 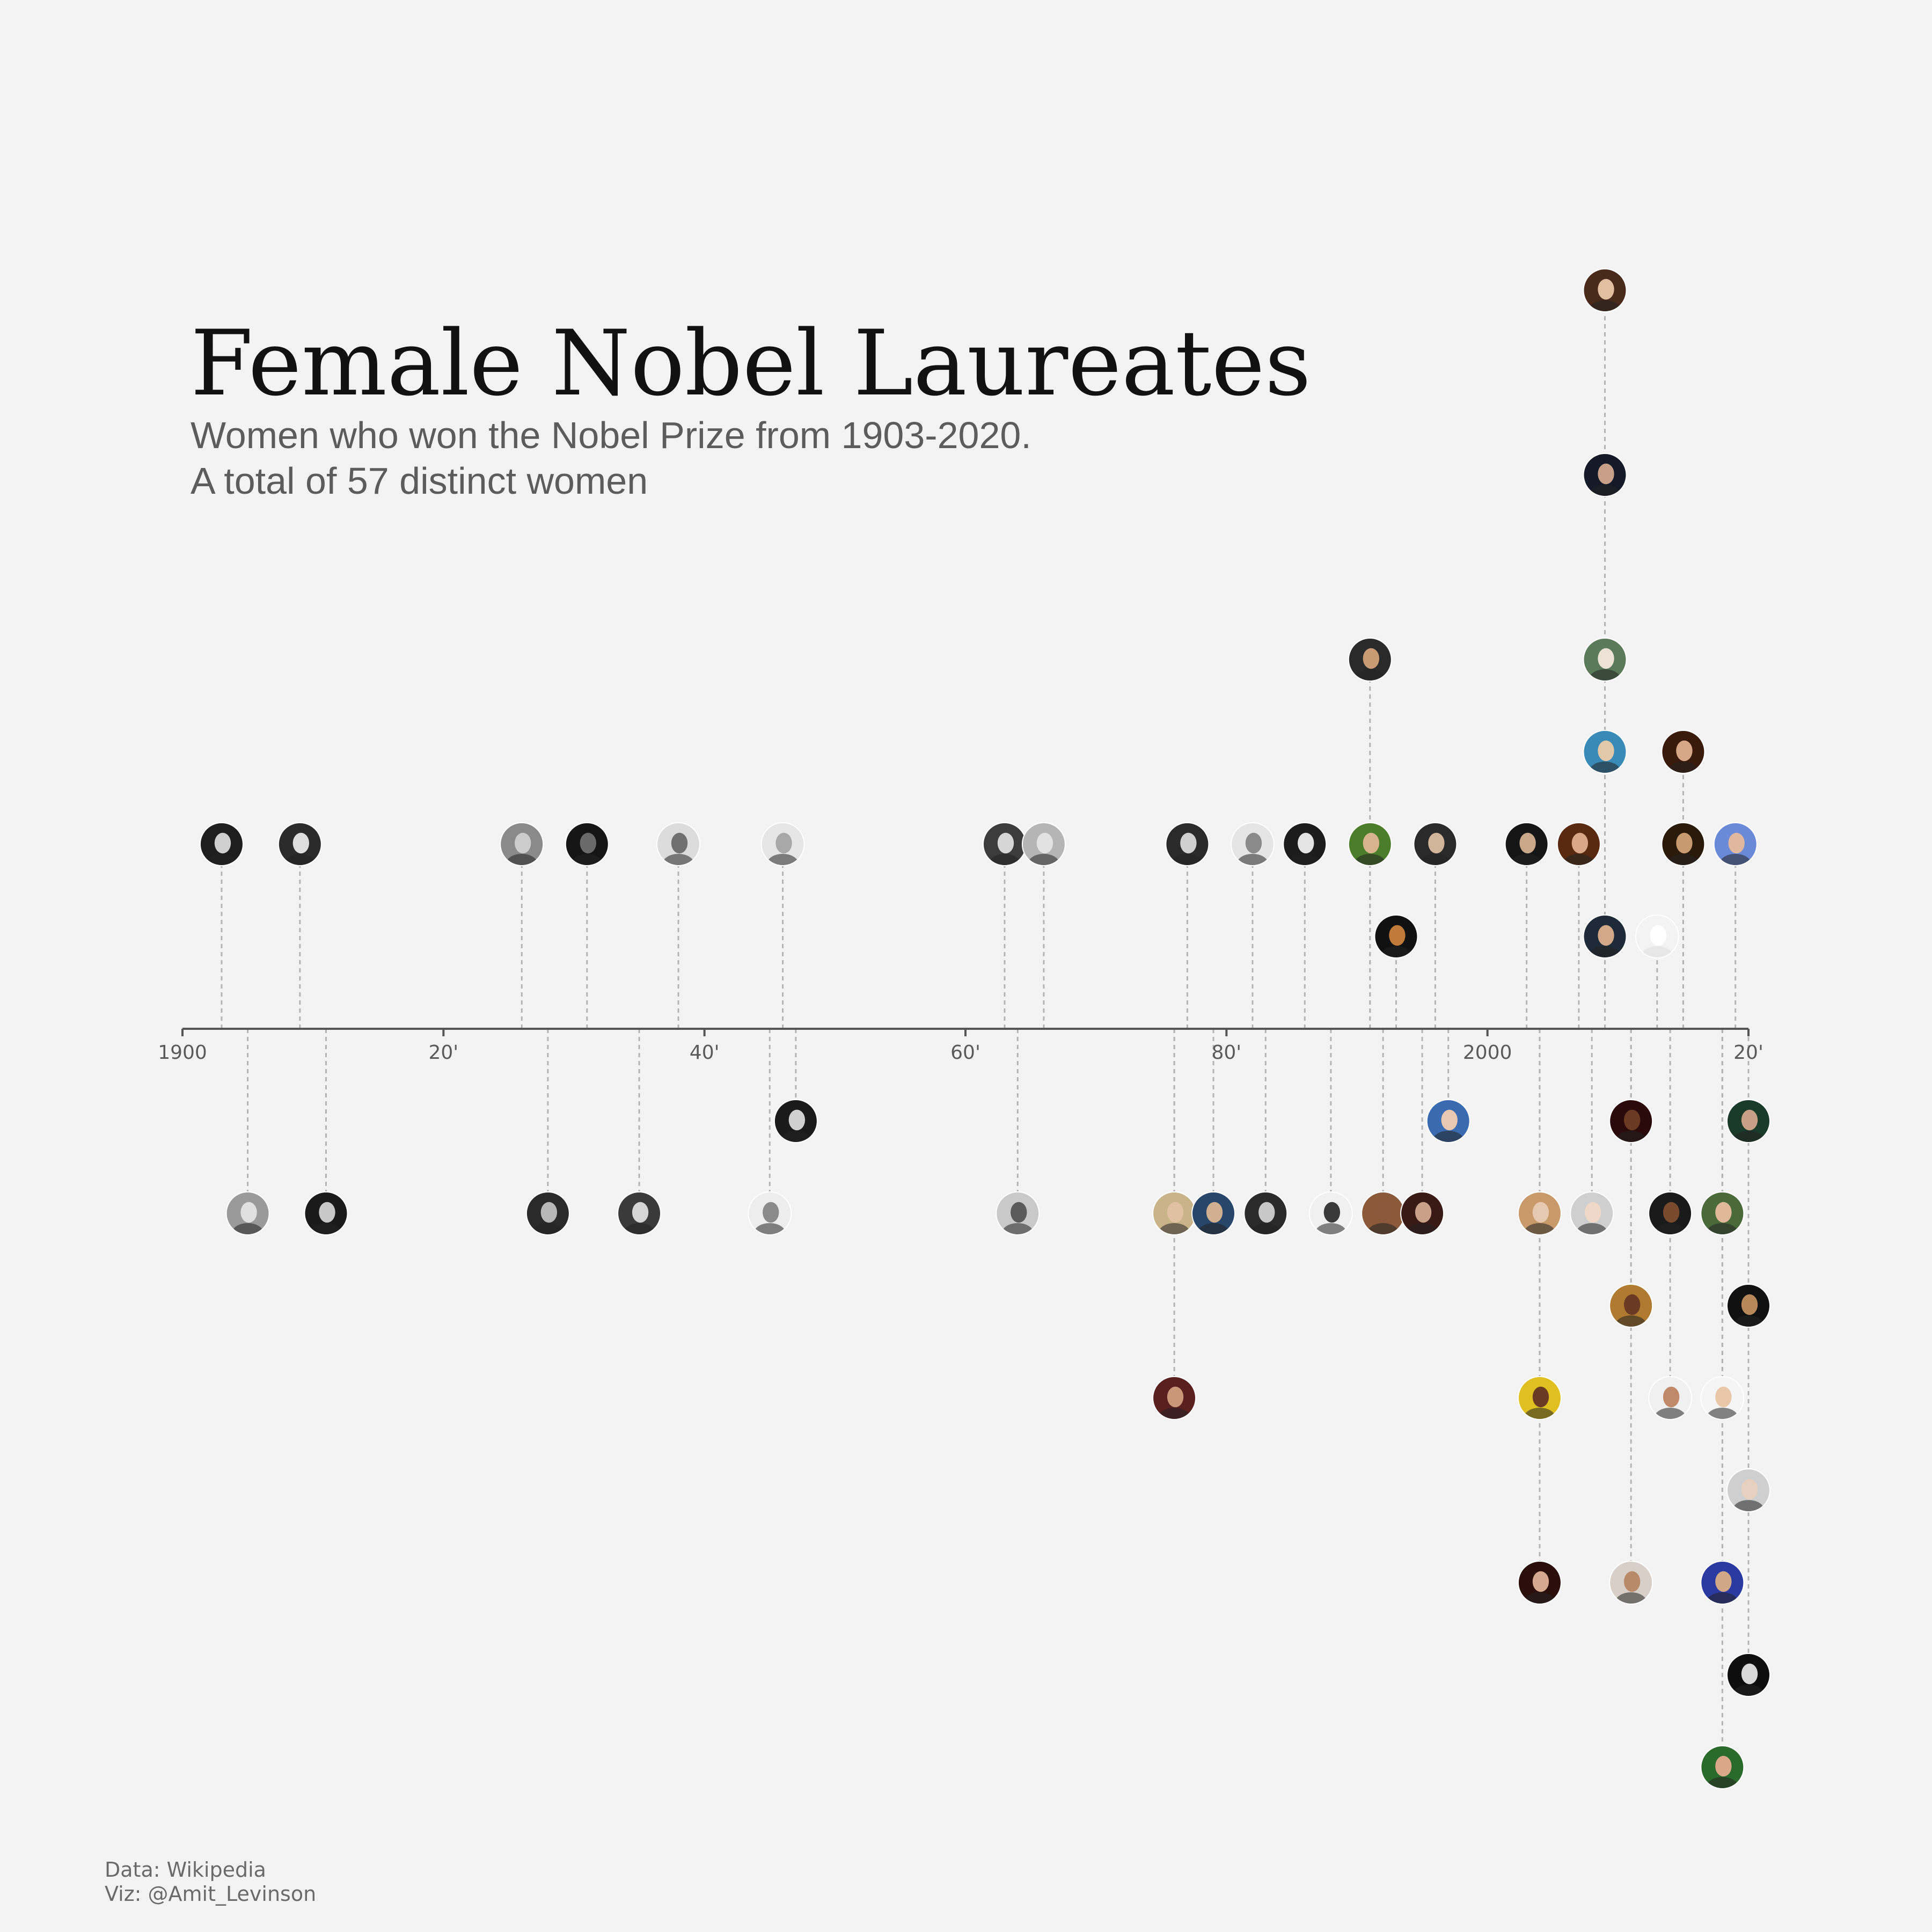 I want to click on x-tick-label: 20', so click(x=443, y=1053).